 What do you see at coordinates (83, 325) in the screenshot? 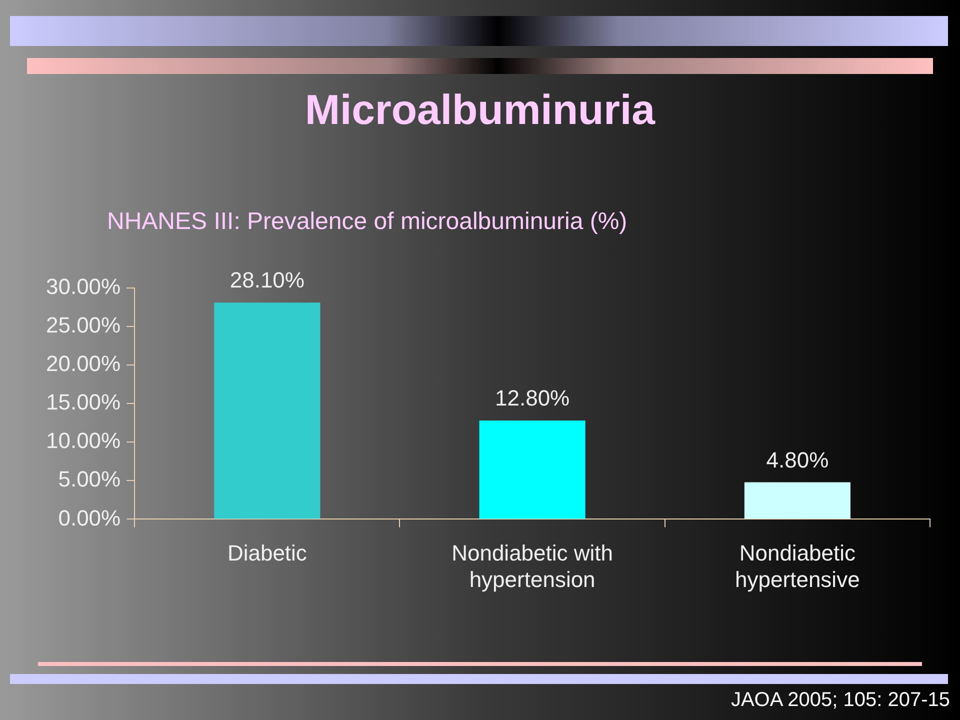
I see `y-tick-label: 25.00%` at bounding box center [83, 325].